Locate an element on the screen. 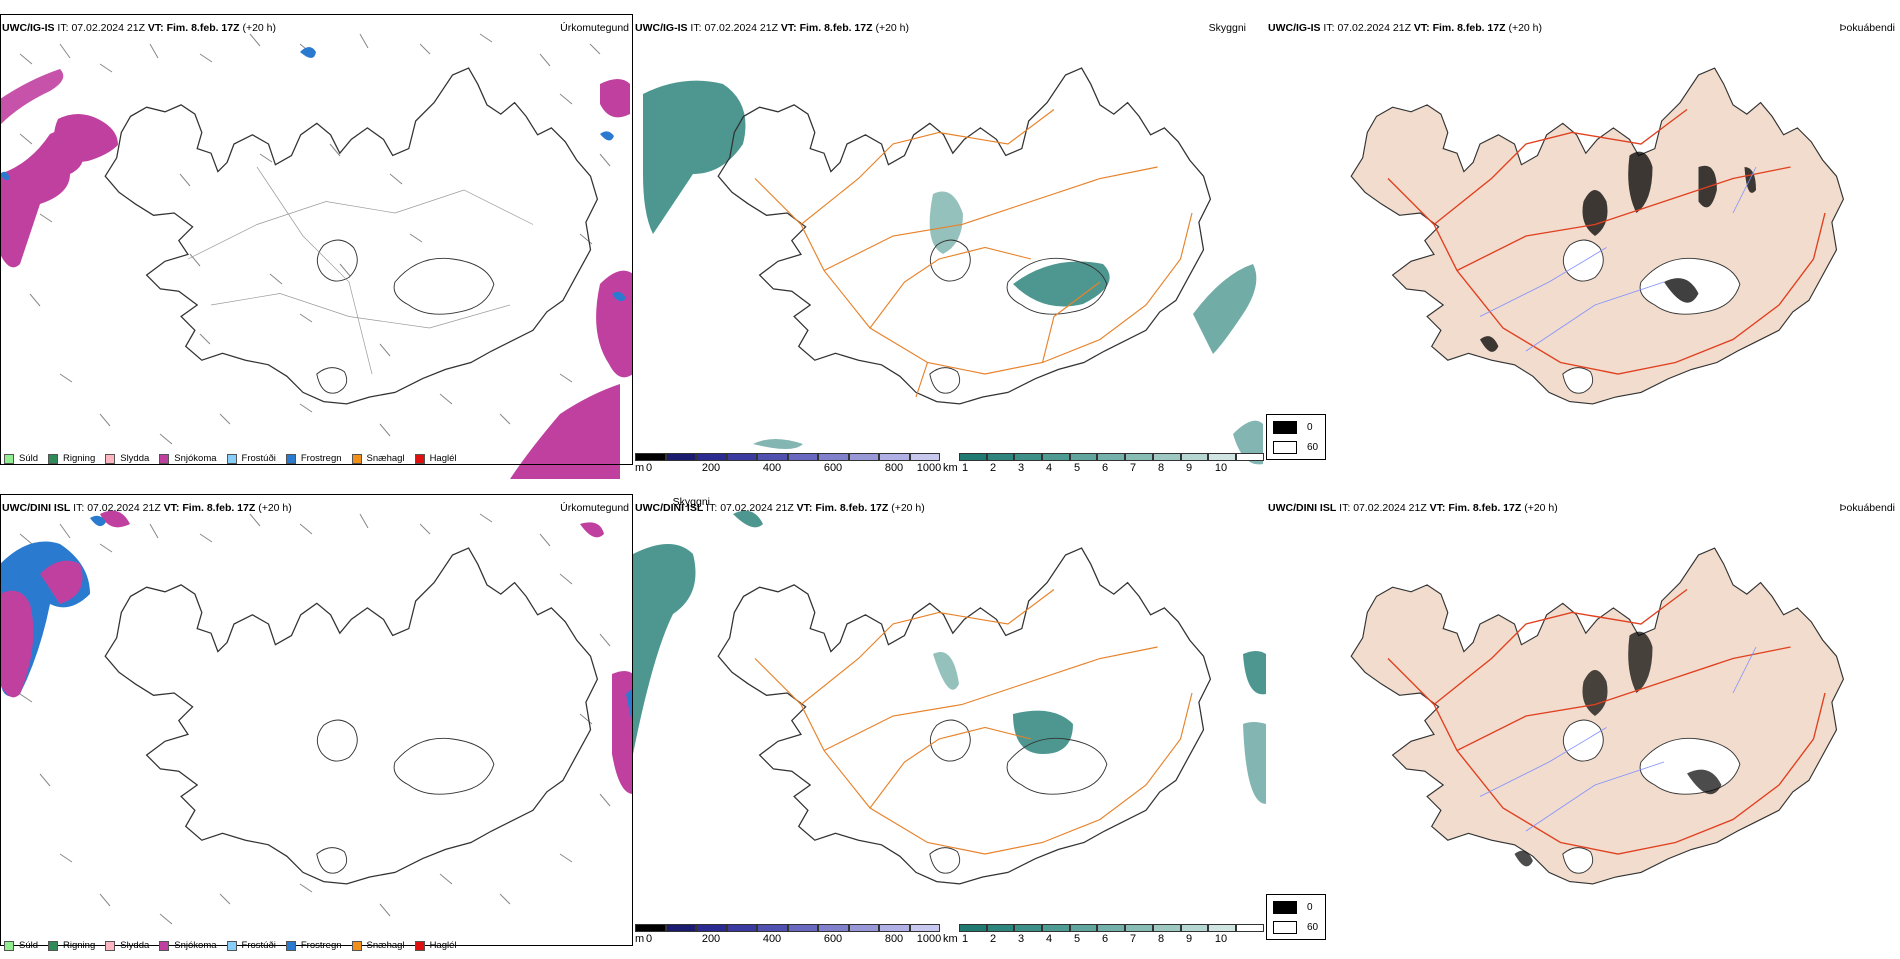 Image resolution: width=1900 pixels, height=959 pixels. precip-type-map is located at coordinates (316, 717).